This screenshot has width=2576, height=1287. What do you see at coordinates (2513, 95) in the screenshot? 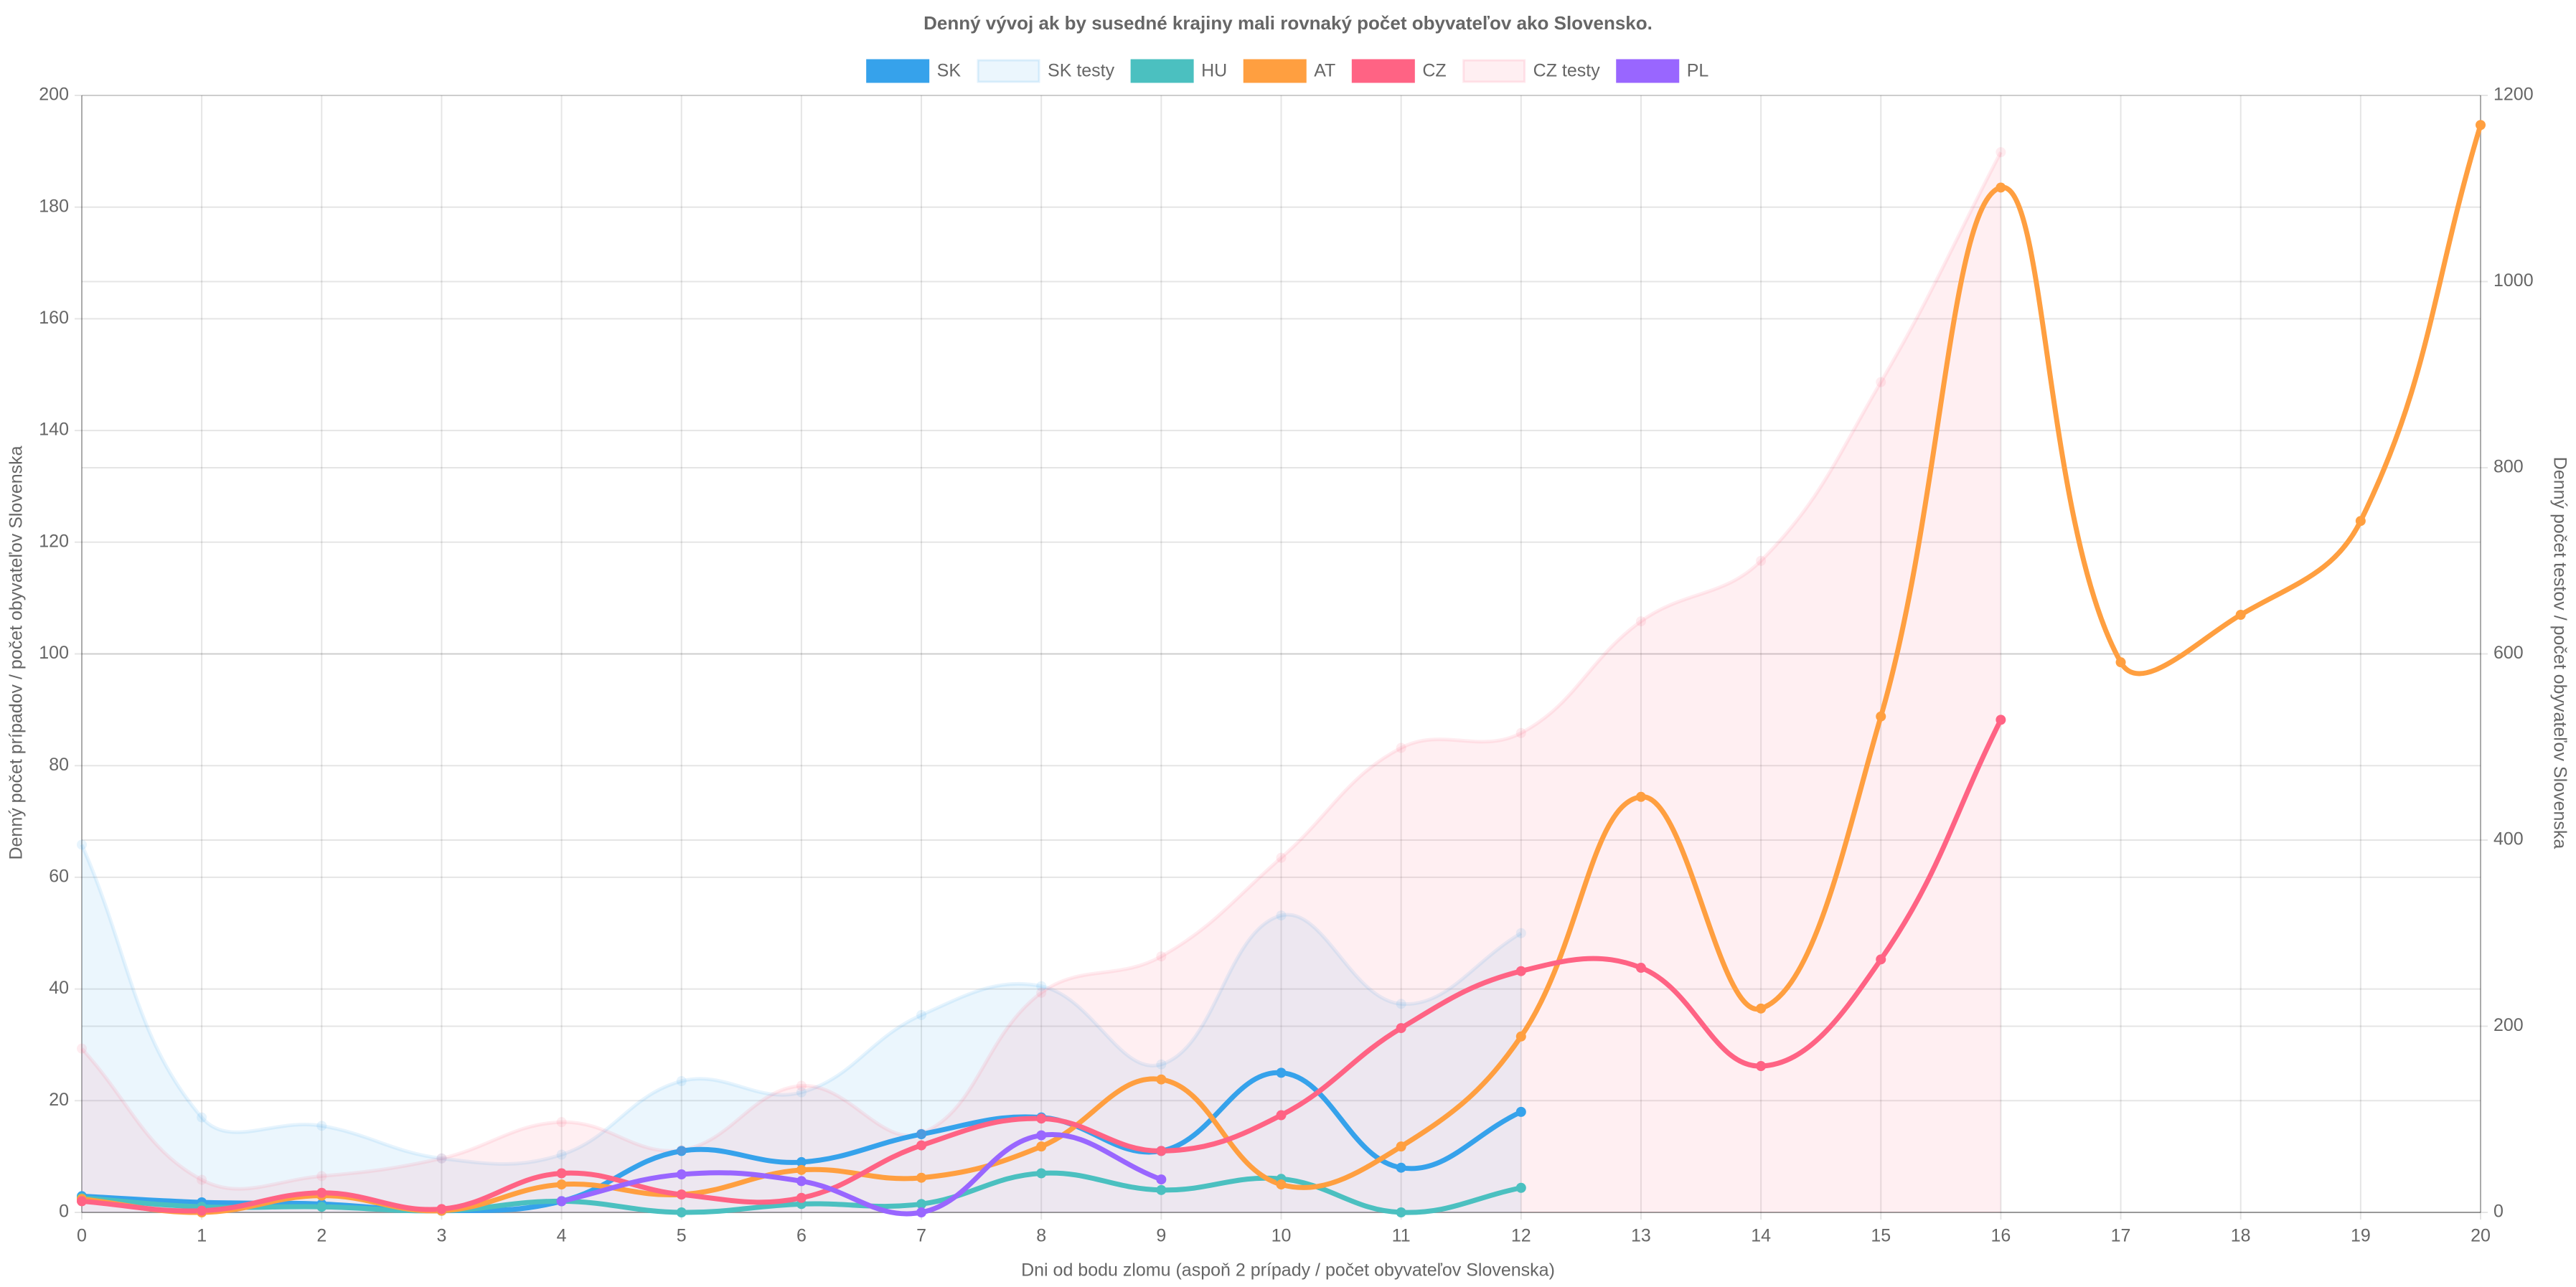
I see `y2-tick-label: 1200` at bounding box center [2513, 95].